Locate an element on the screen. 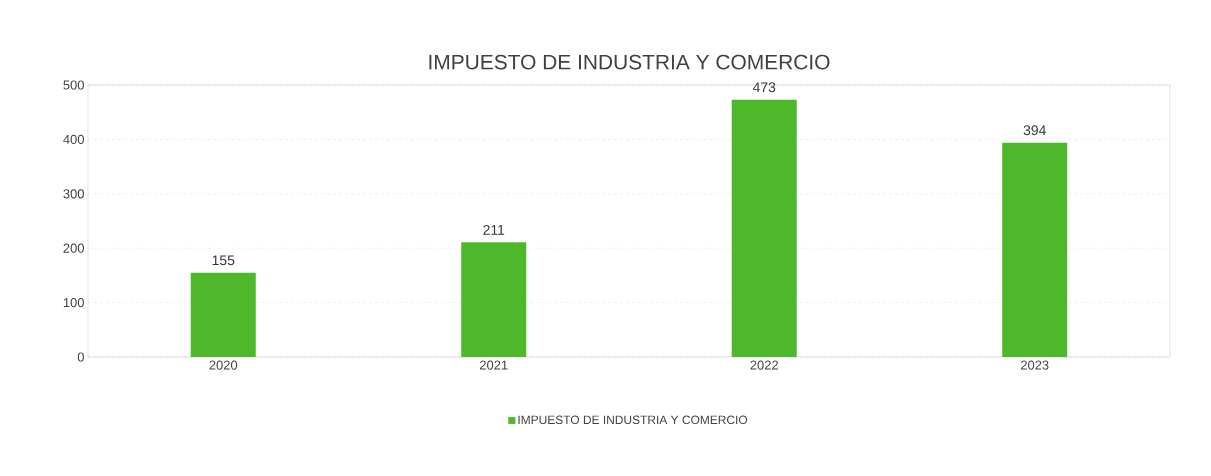 The width and height of the screenshot is (1211, 476). data-label: 473 is located at coordinates (764, 87).